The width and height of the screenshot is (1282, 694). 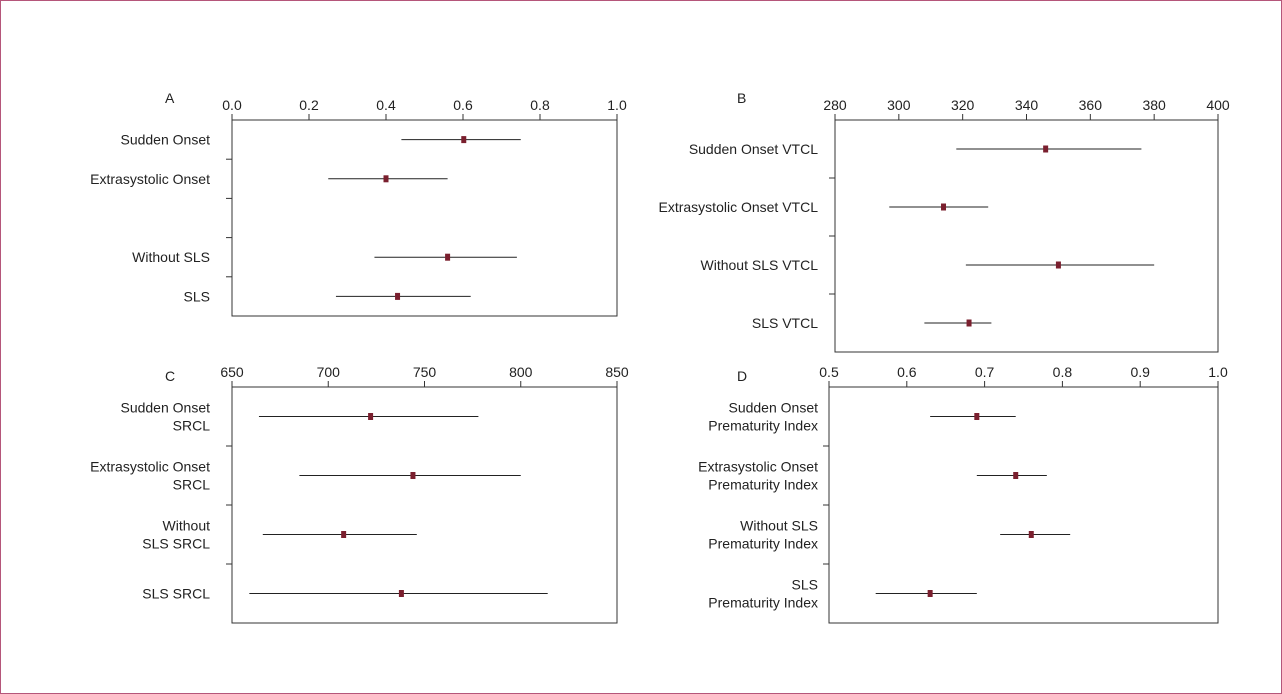 I want to click on x-tick-label: 380, so click(x=1154, y=105).